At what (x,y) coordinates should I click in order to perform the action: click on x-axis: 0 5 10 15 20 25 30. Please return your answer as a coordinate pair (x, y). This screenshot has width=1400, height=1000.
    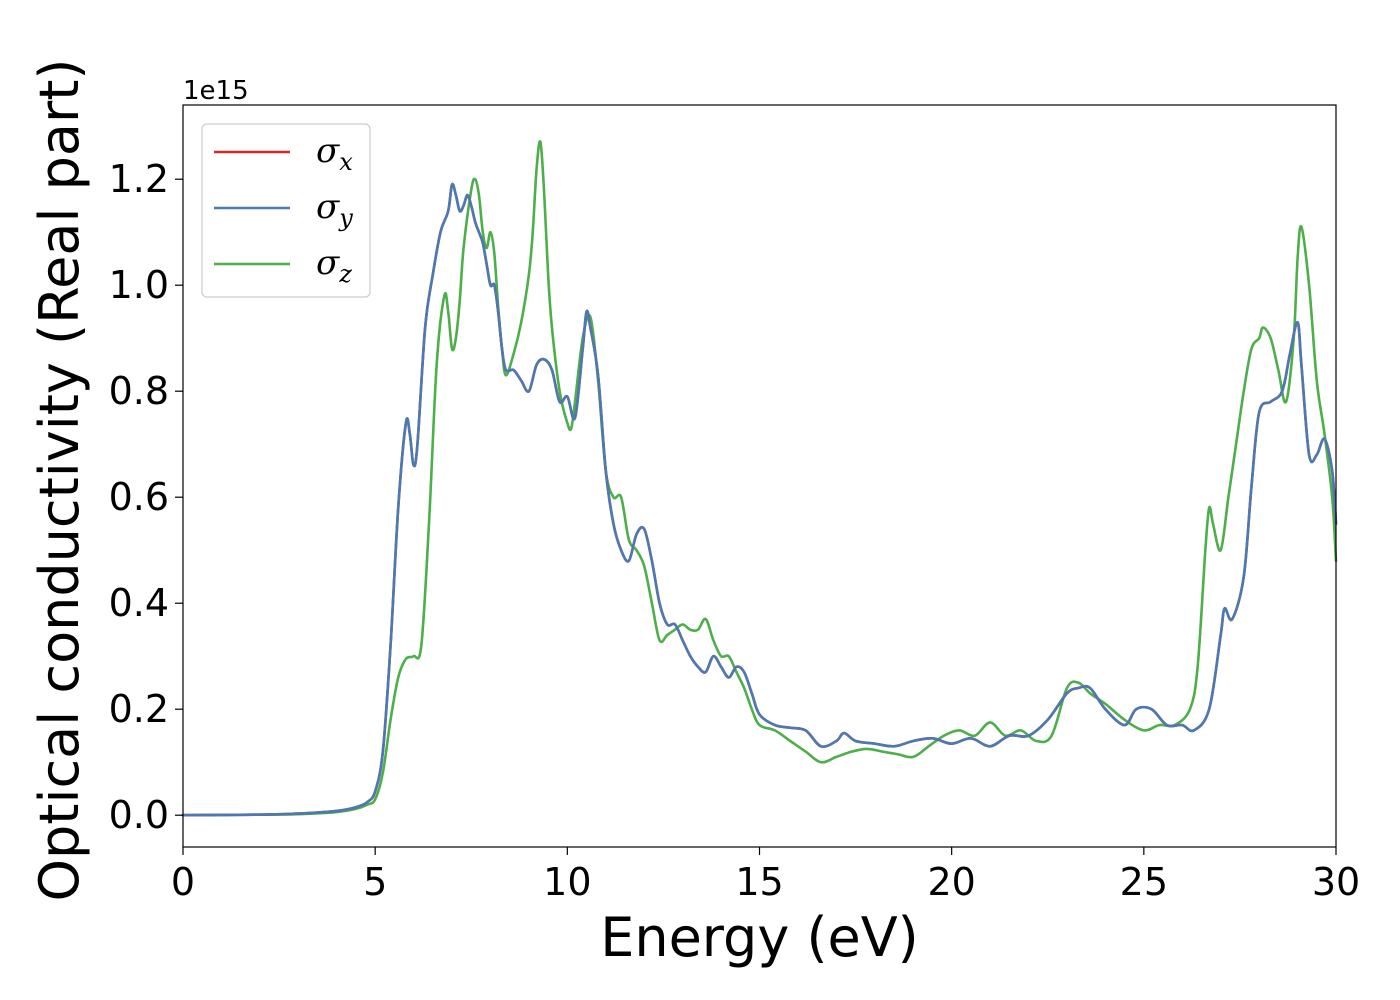
    Looking at the image, I should click on (765, 875).